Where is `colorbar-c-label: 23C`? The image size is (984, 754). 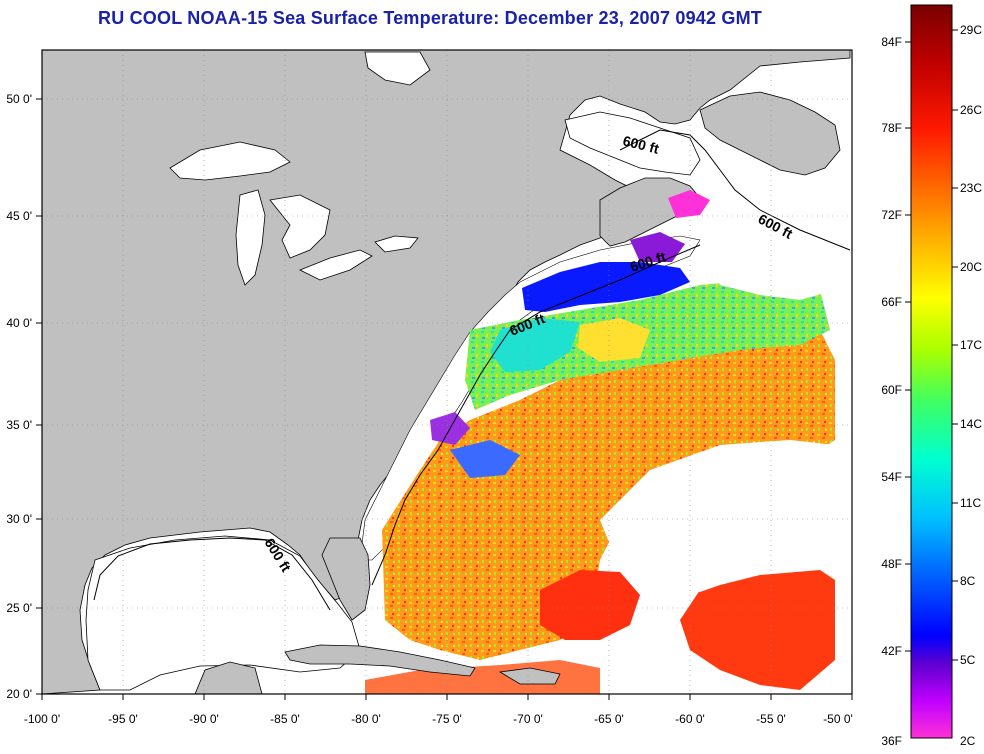 colorbar-c-label: 23C is located at coordinates (971, 188).